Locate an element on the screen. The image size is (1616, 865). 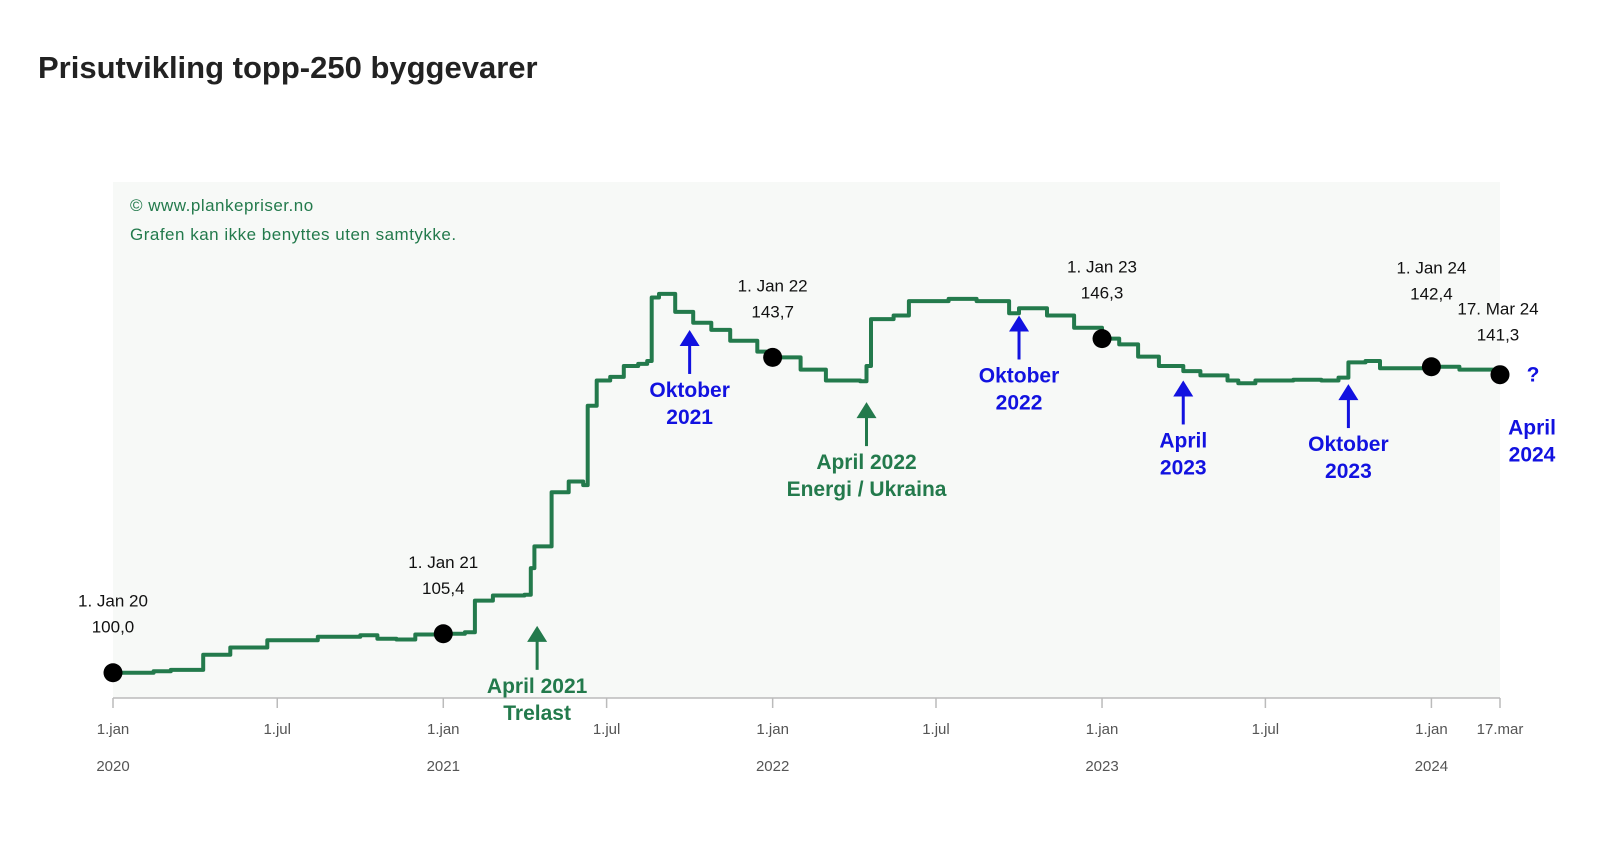
marker-date-label: 1. Jan 23 is located at coordinates (1102, 267).